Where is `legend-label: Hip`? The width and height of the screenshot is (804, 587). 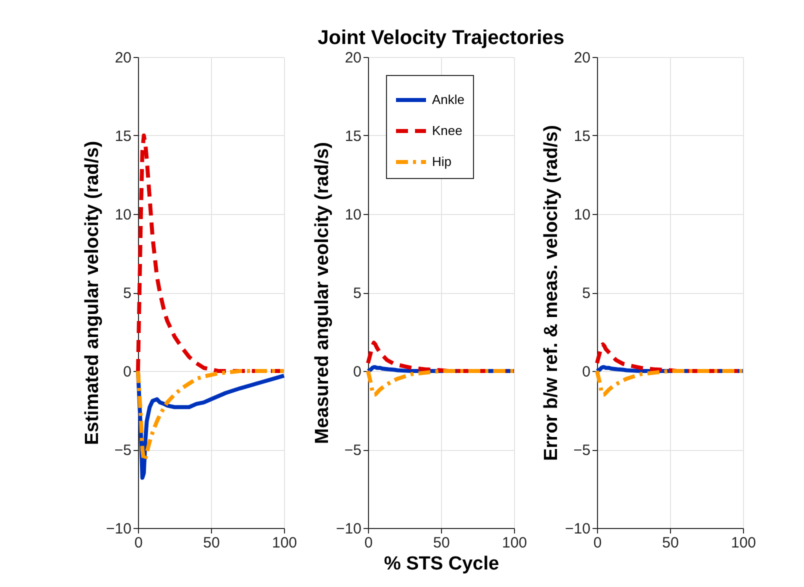 legend-label: Hip is located at coordinates (442, 161).